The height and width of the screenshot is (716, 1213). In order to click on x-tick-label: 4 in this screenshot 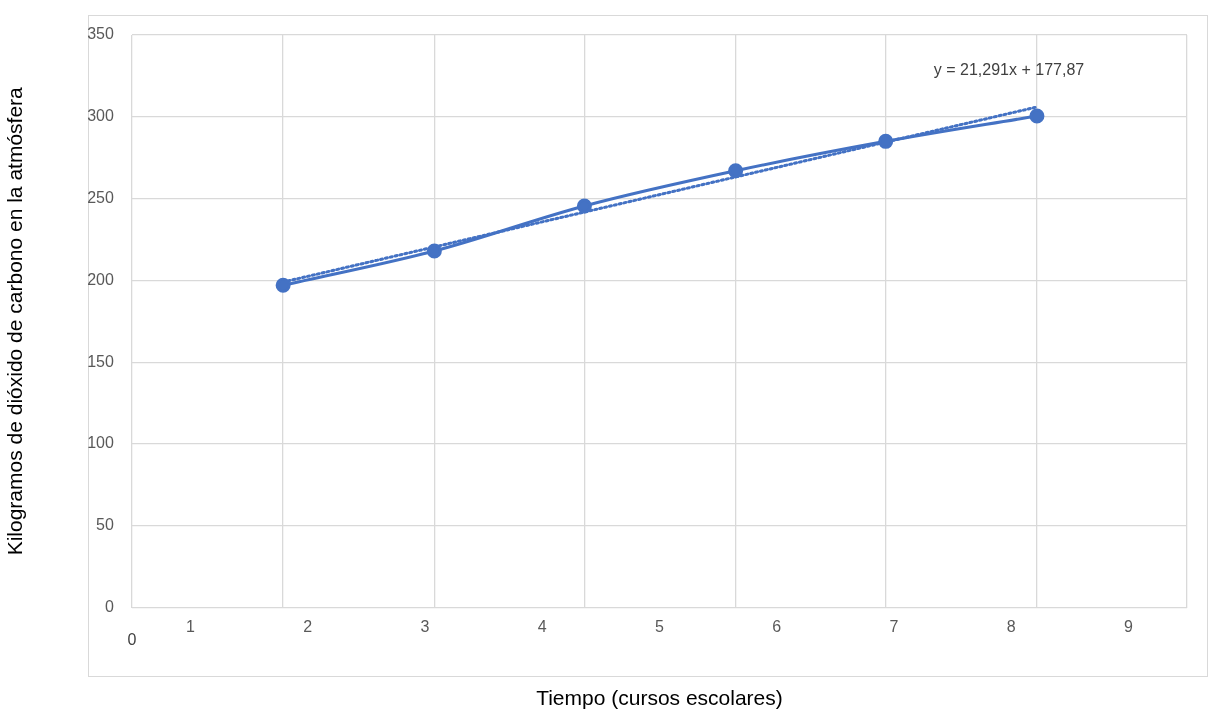, I will do `click(542, 626)`.